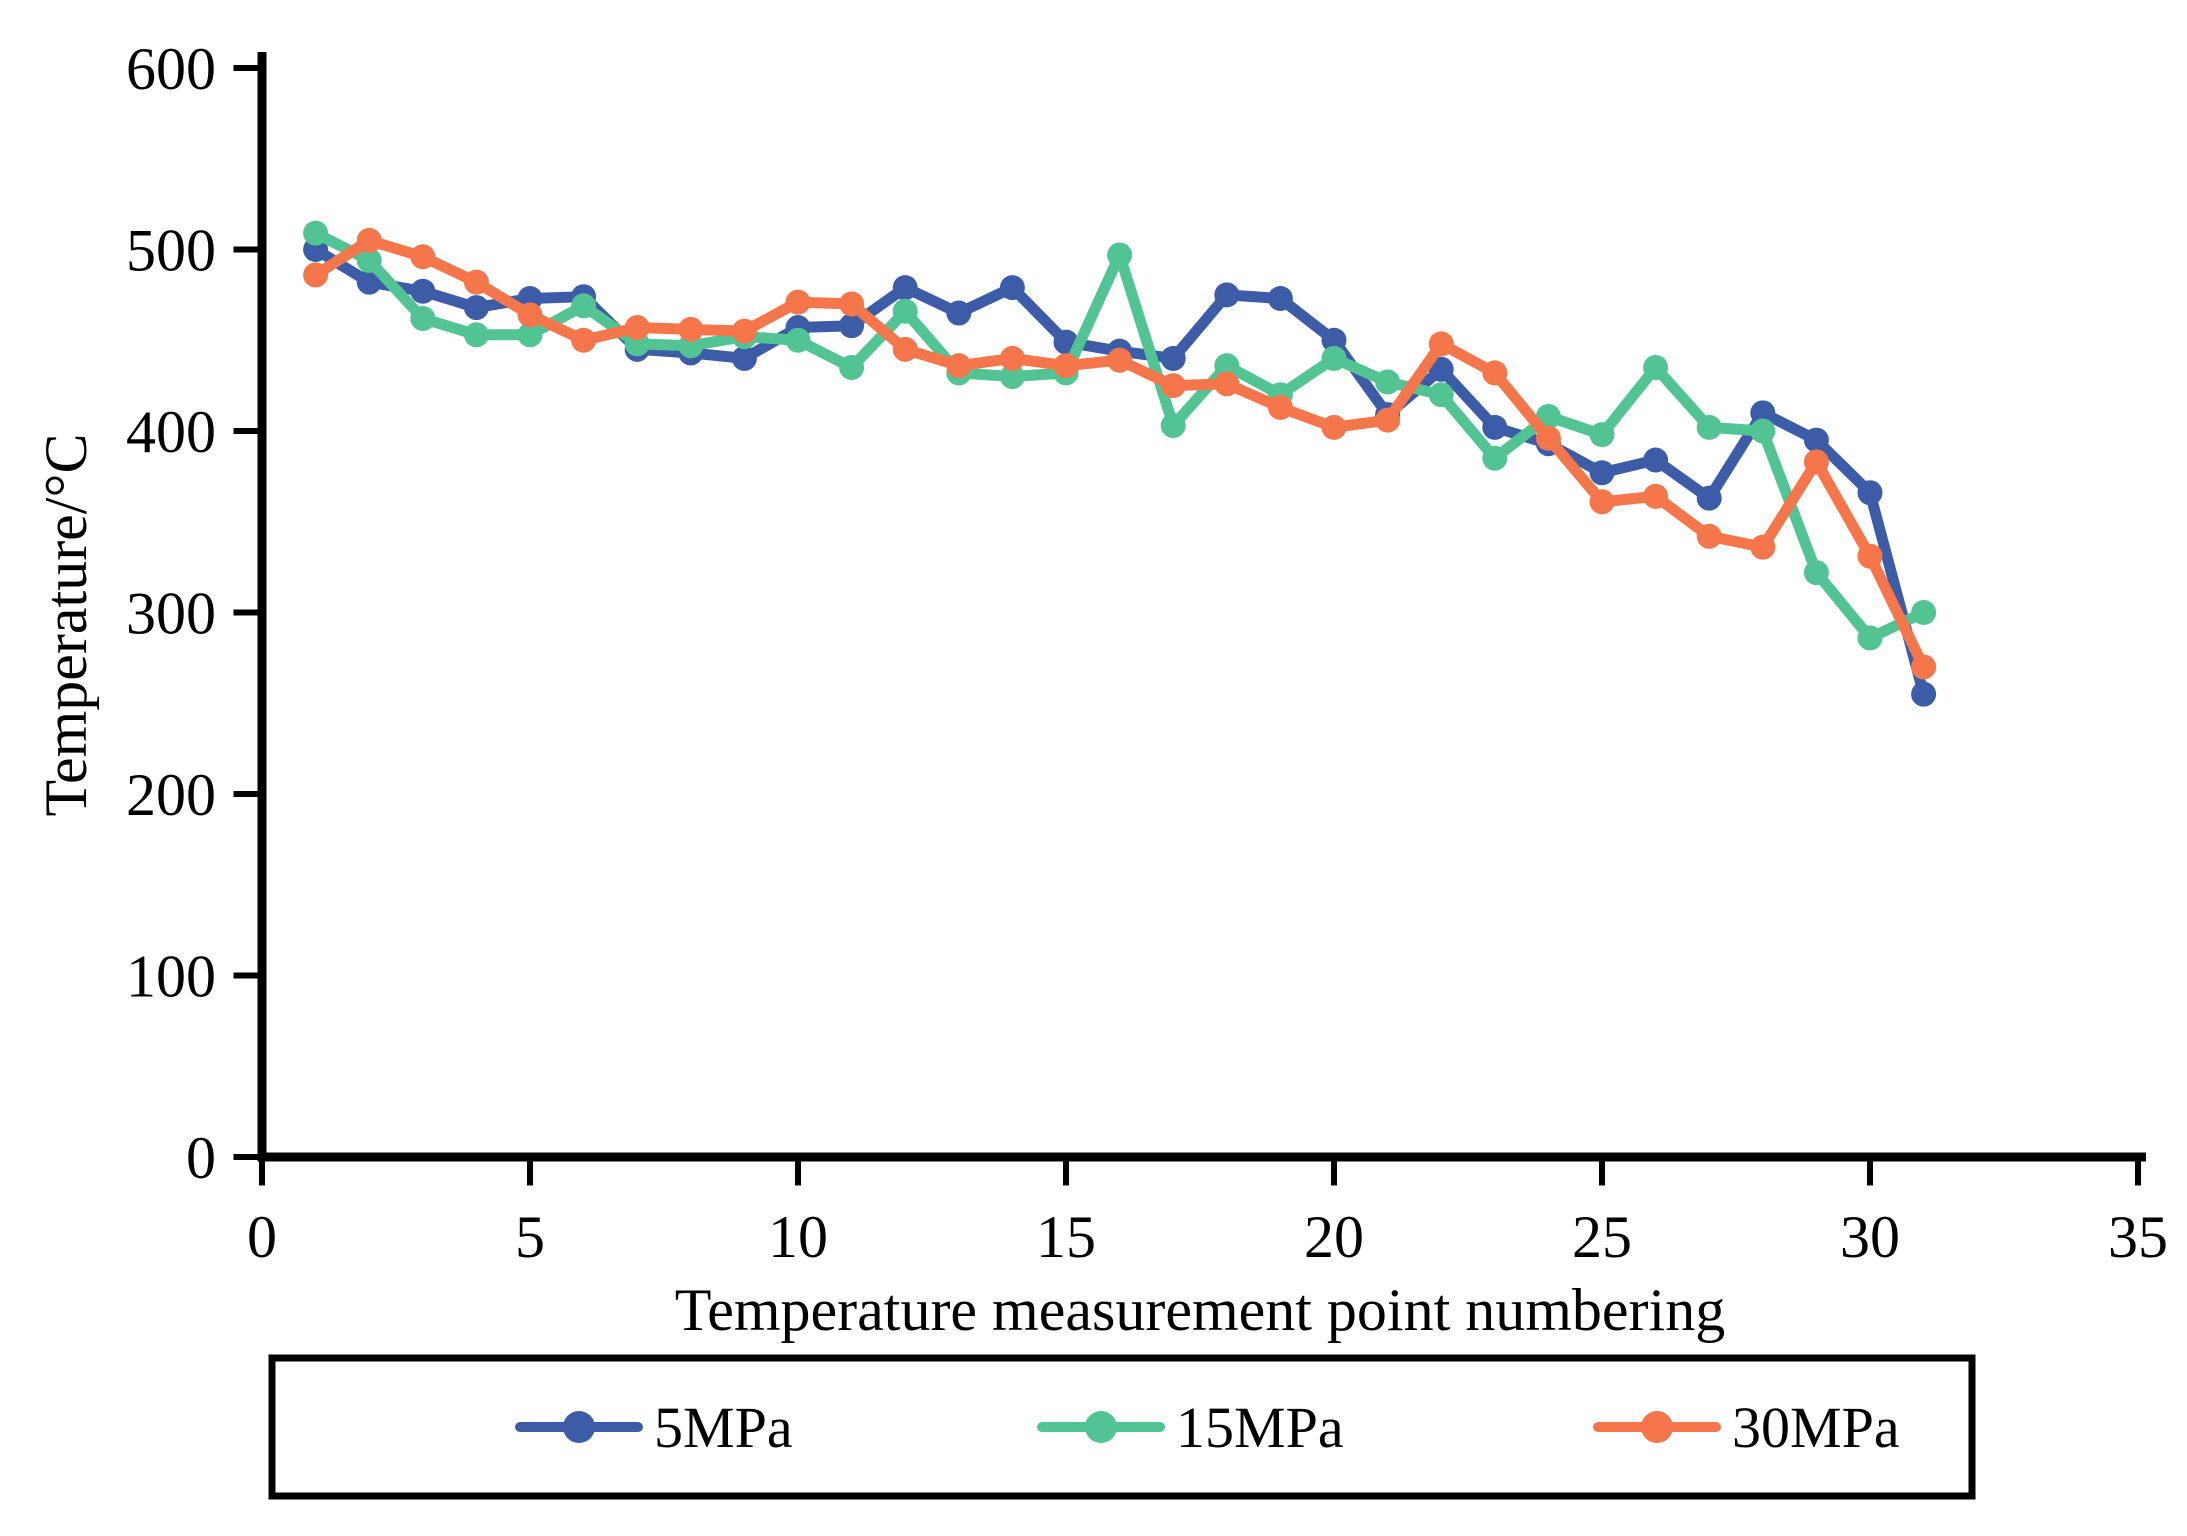 The width and height of the screenshot is (2187, 1536). Describe the element at coordinates (1122, 1427) in the screenshot. I see `legend-box: 5MPa 15MPa 30MPa` at that location.